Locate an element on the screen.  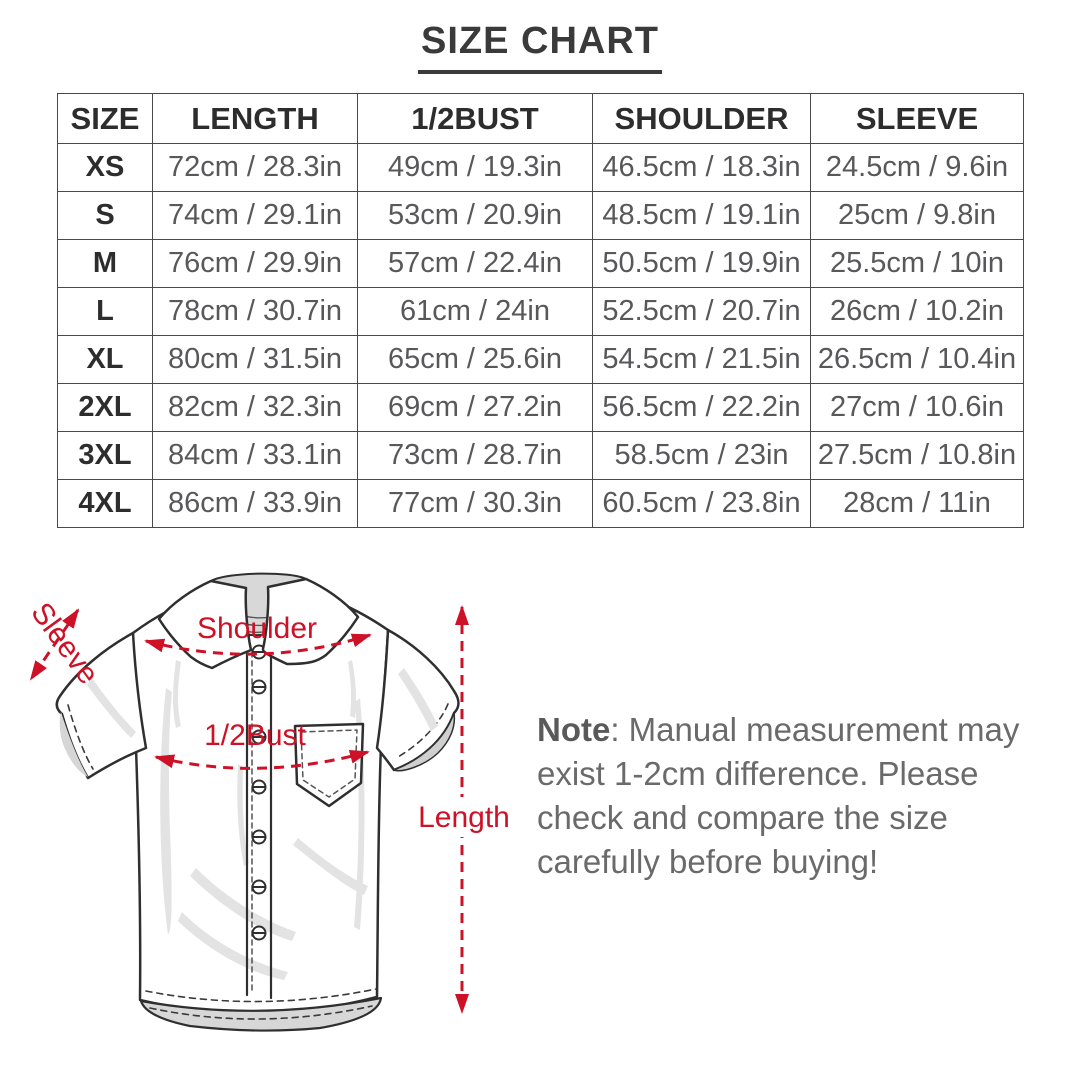
page-title: SIZE CHART is located at coordinates (540, 47).